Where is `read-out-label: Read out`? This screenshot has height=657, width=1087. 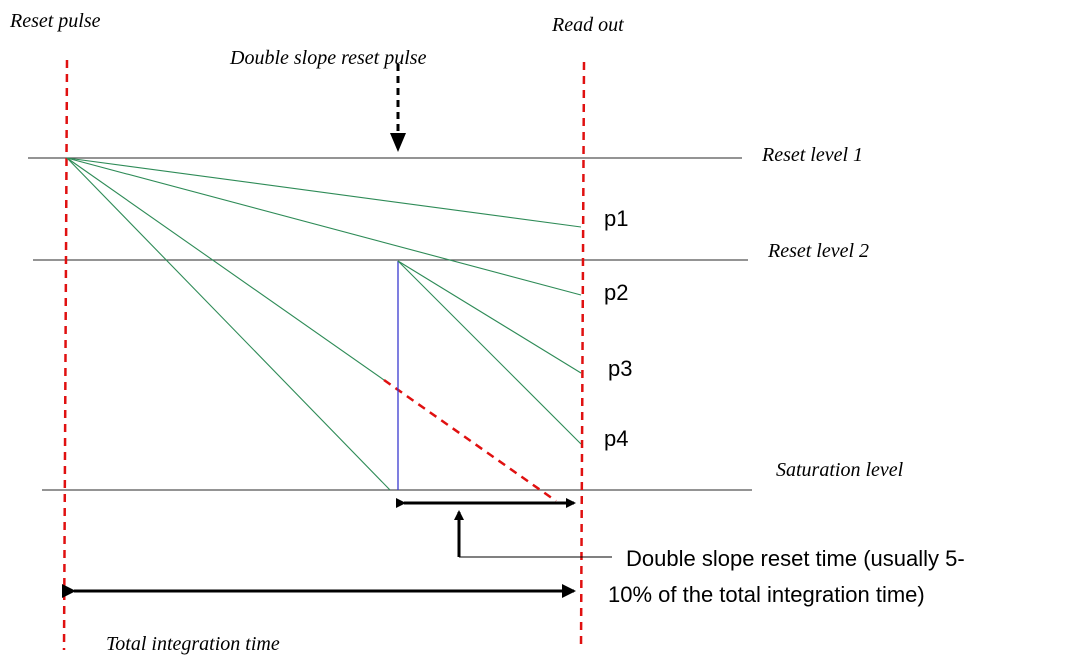
read-out-label: Read out is located at coordinates (587, 25).